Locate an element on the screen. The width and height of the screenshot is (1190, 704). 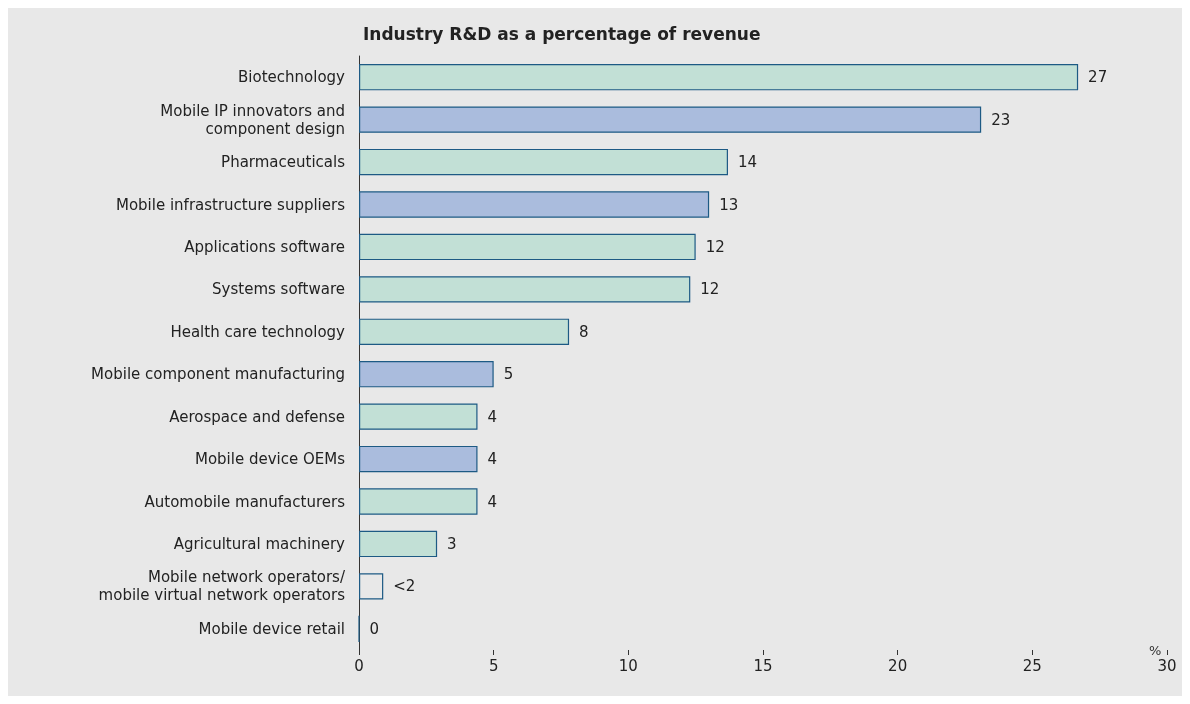
data-label: 8 is located at coordinates (584, 331).